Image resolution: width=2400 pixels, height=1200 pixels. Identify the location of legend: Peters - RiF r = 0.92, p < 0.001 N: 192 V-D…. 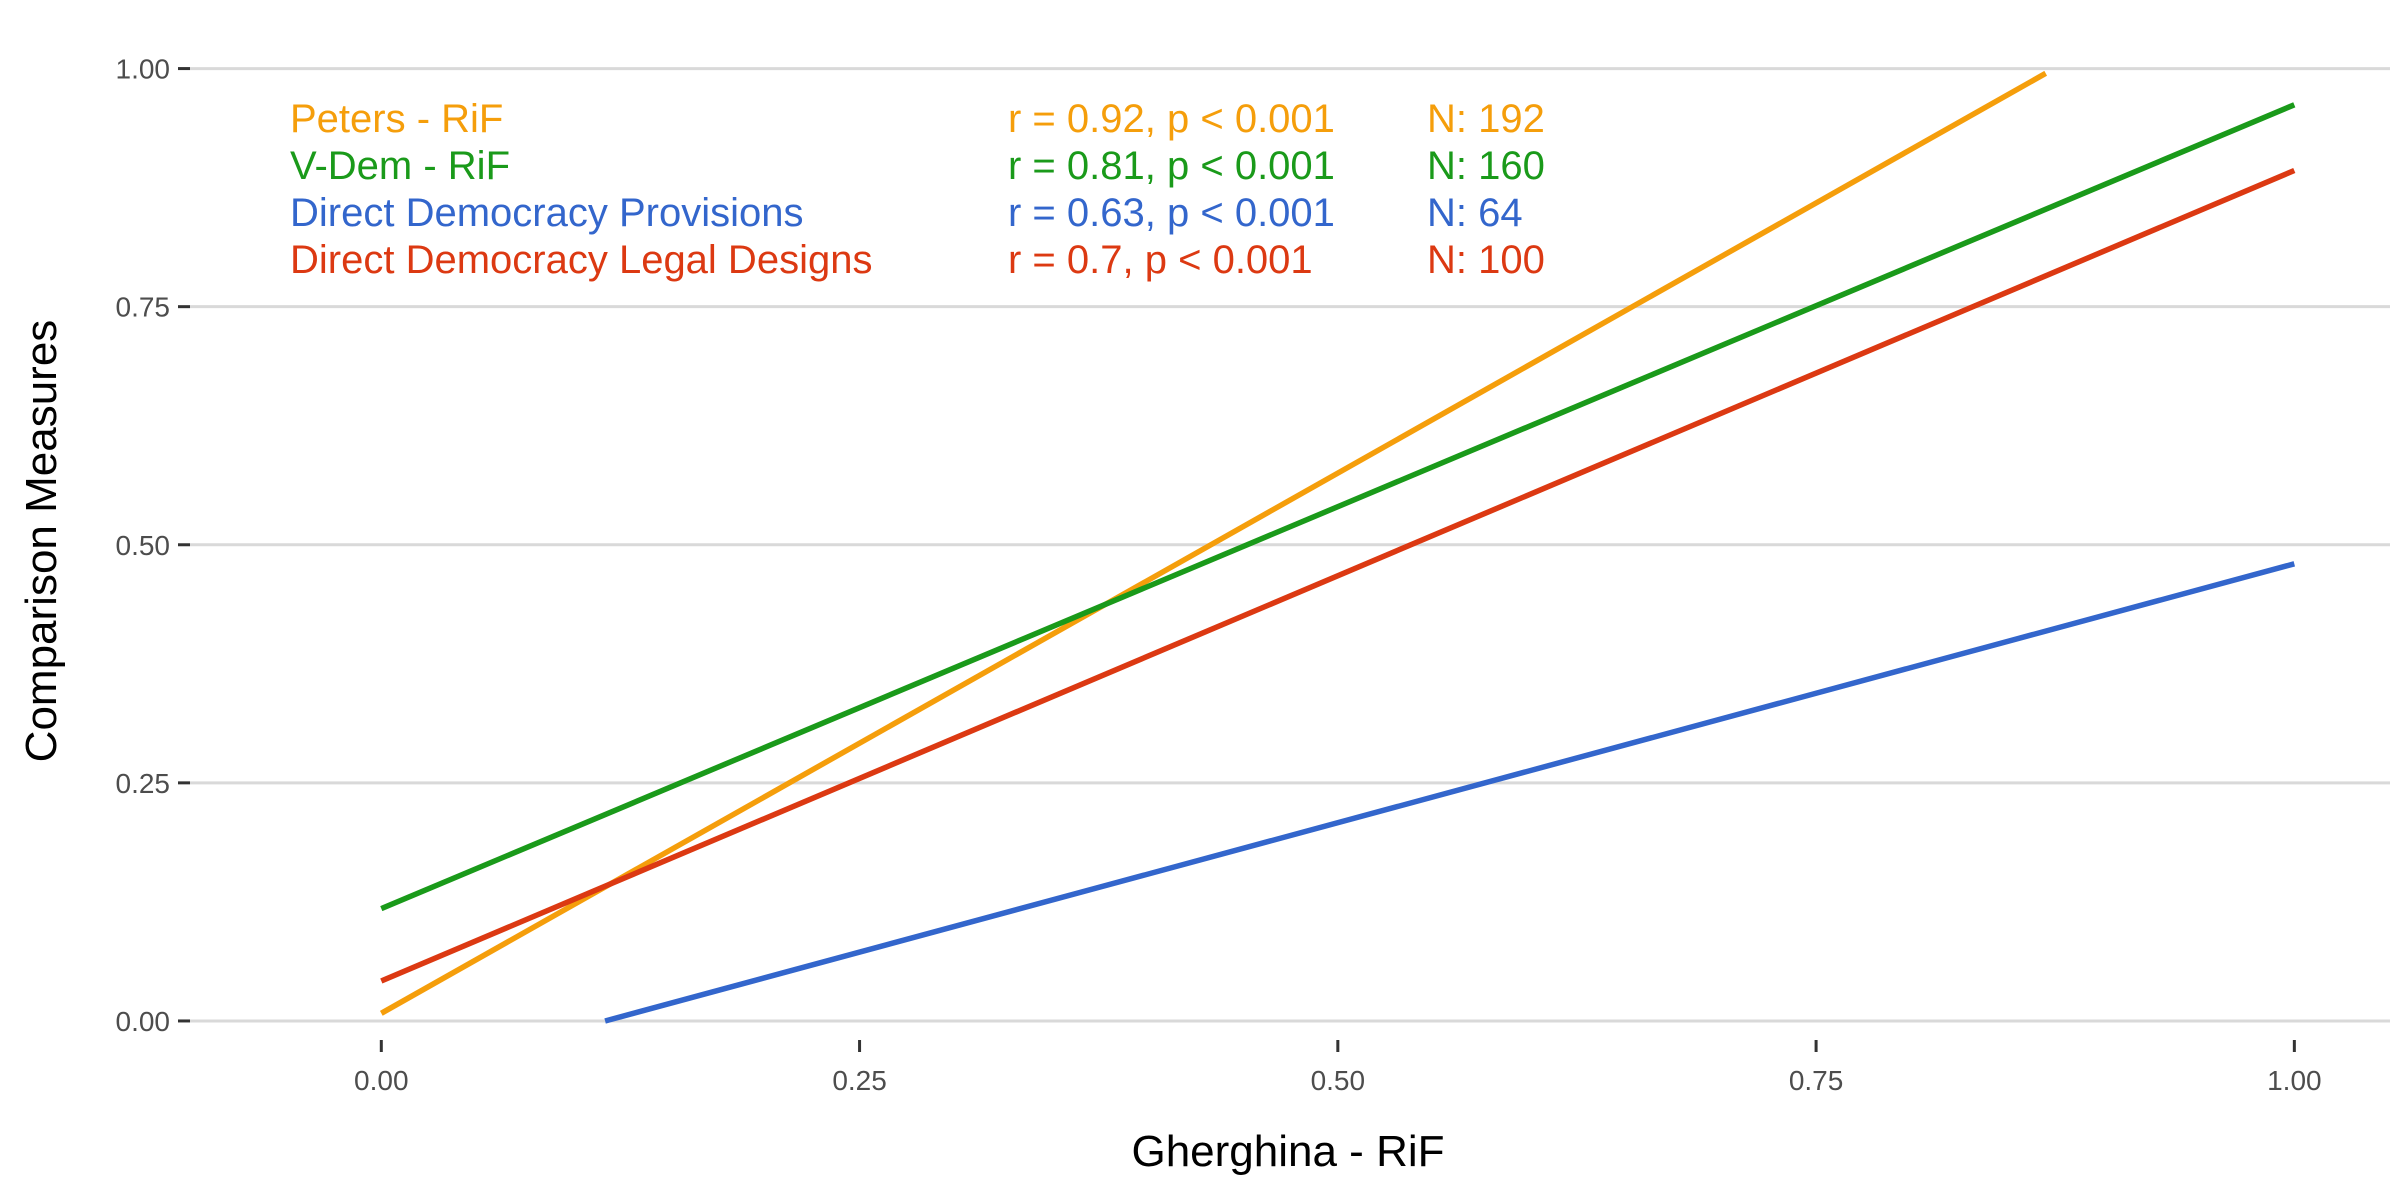
(917, 189).